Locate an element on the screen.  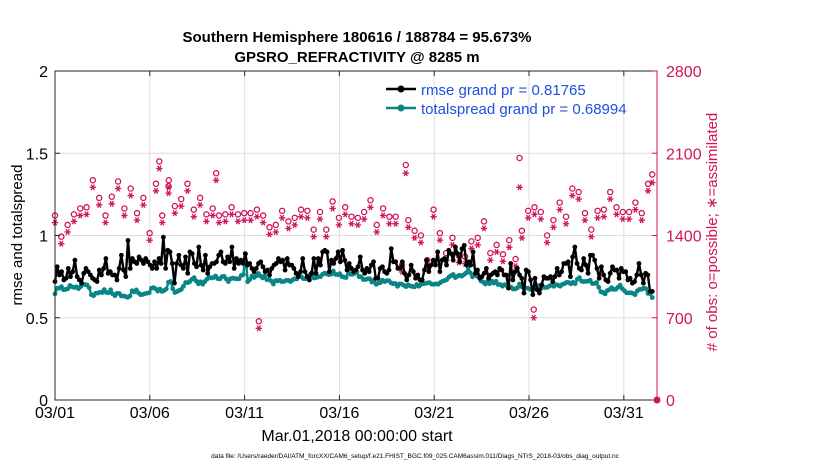
y-tick-label-right: 2100 is located at coordinates (684, 154).